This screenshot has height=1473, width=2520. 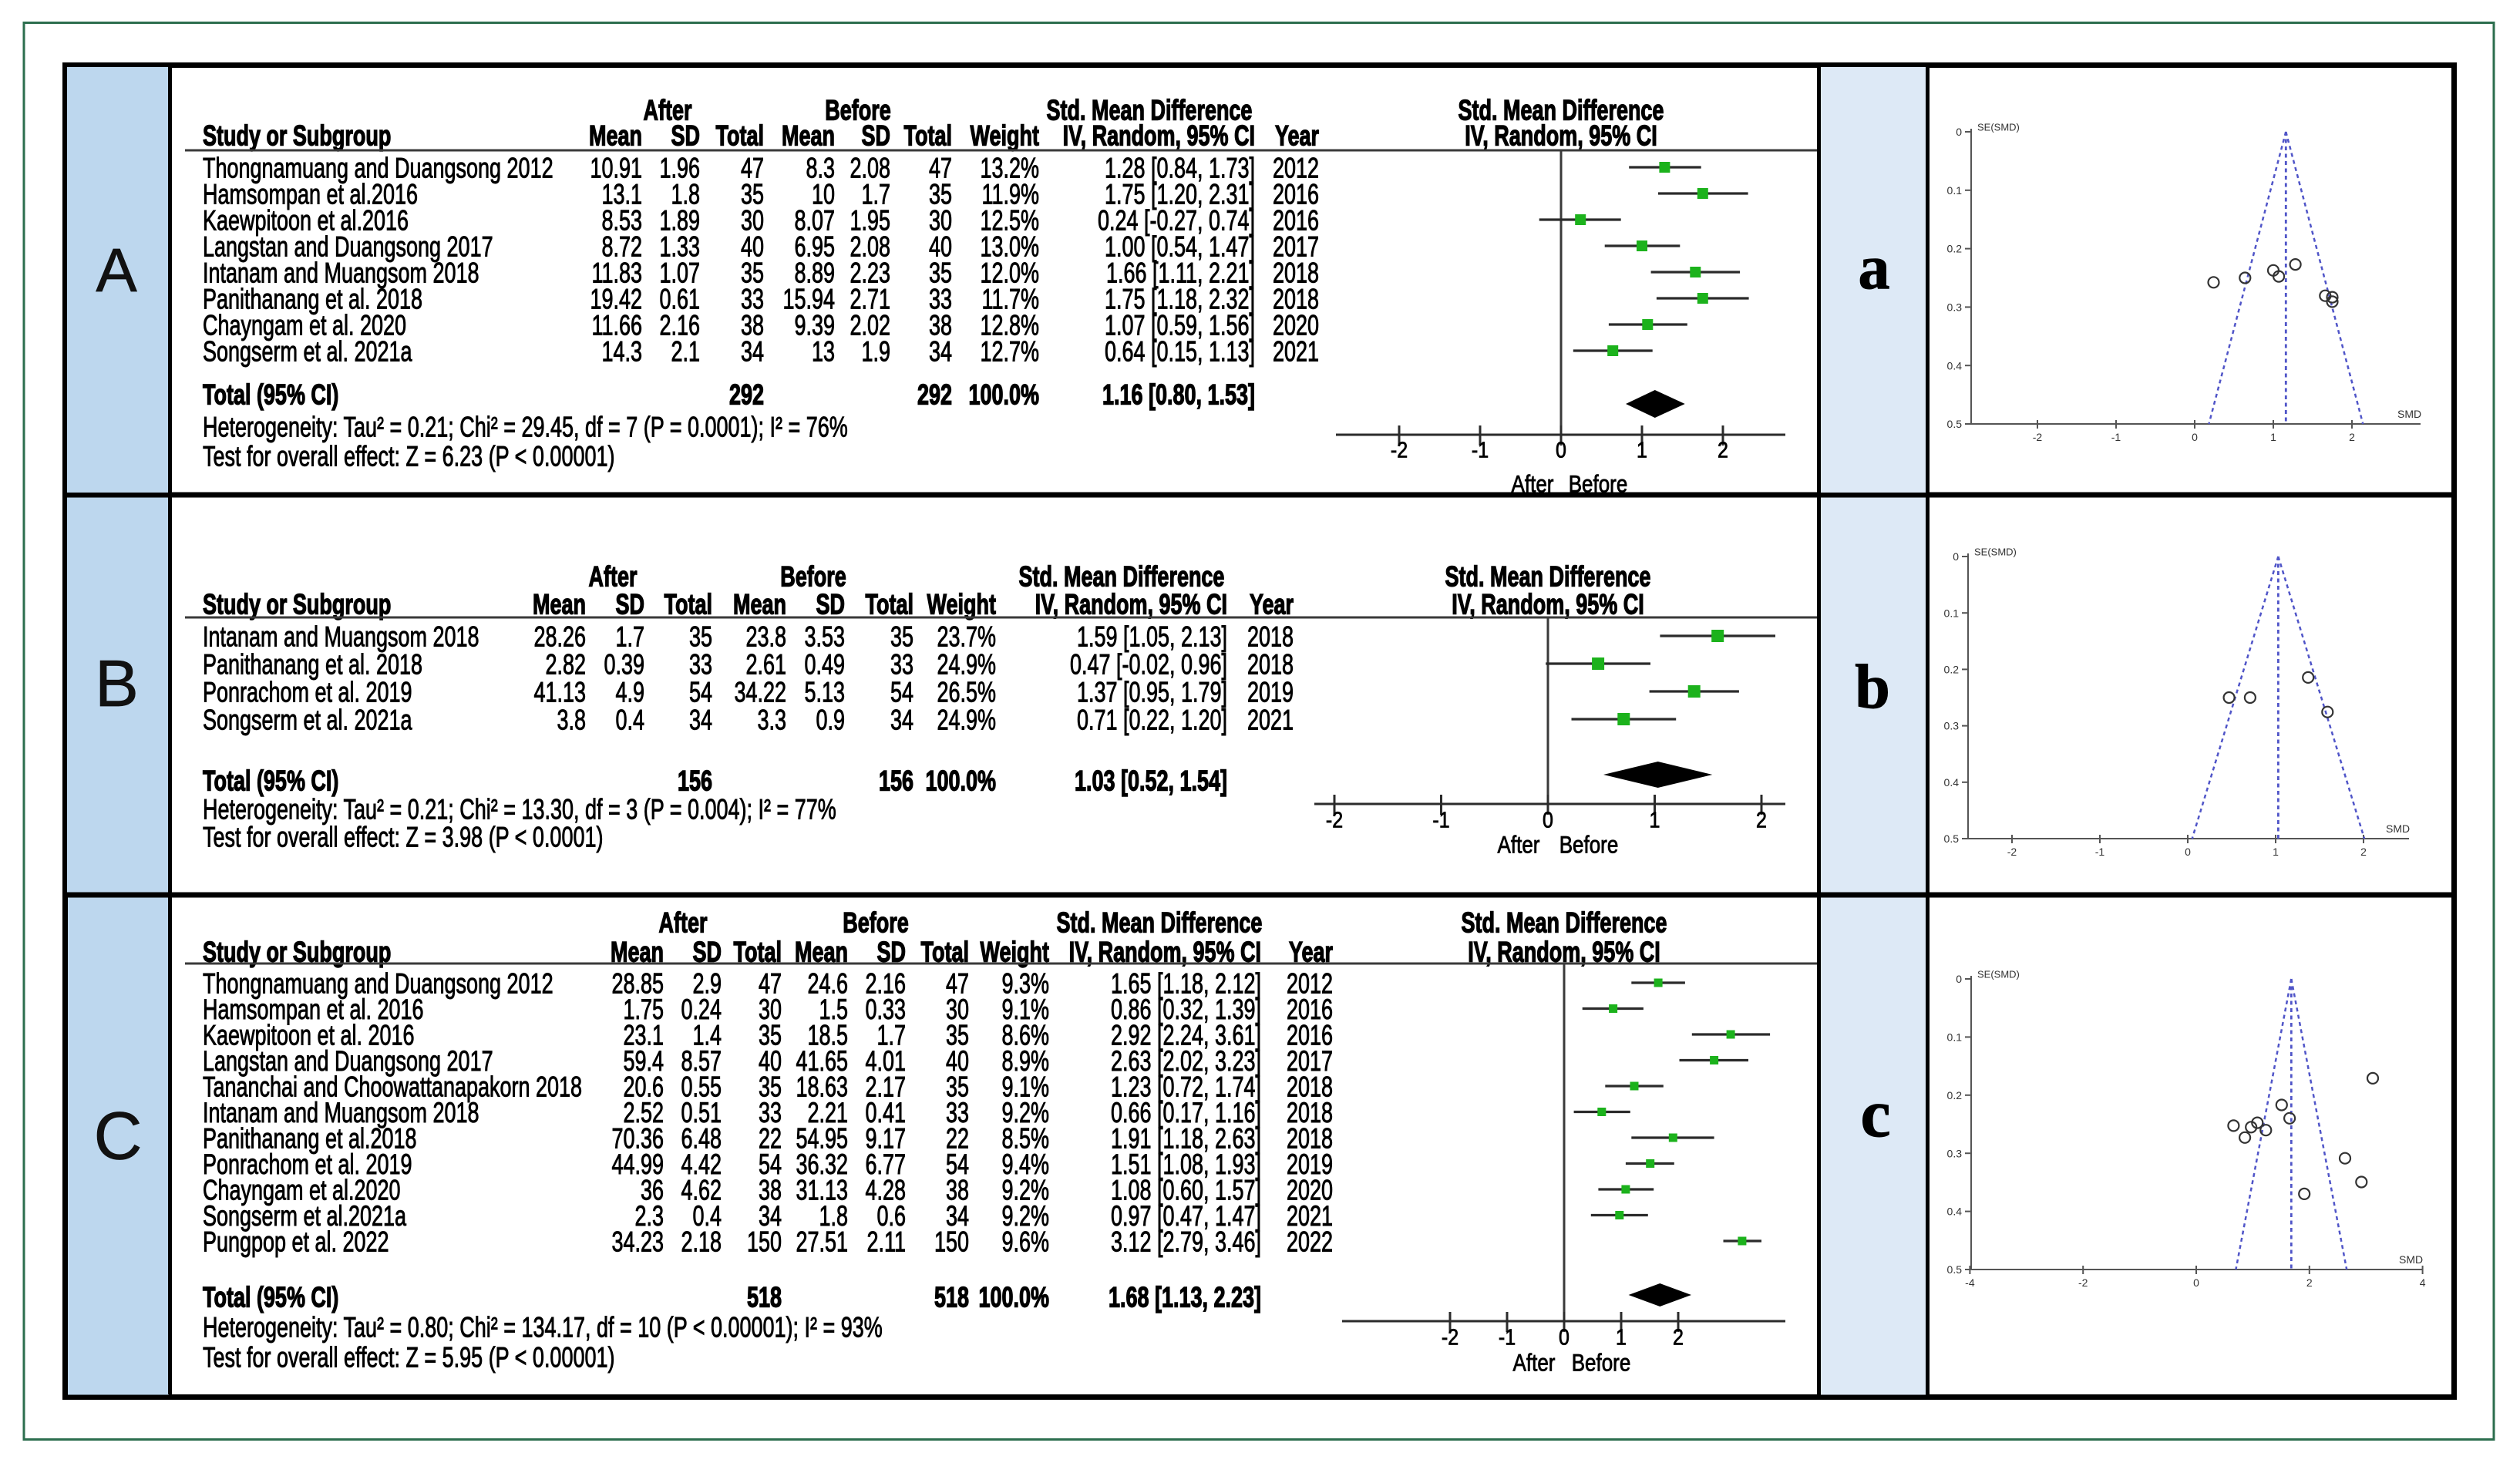 What do you see at coordinates (305, 1216) in the screenshot?
I see `svg-text: Songserm et al.2021a` at bounding box center [305, 1216].